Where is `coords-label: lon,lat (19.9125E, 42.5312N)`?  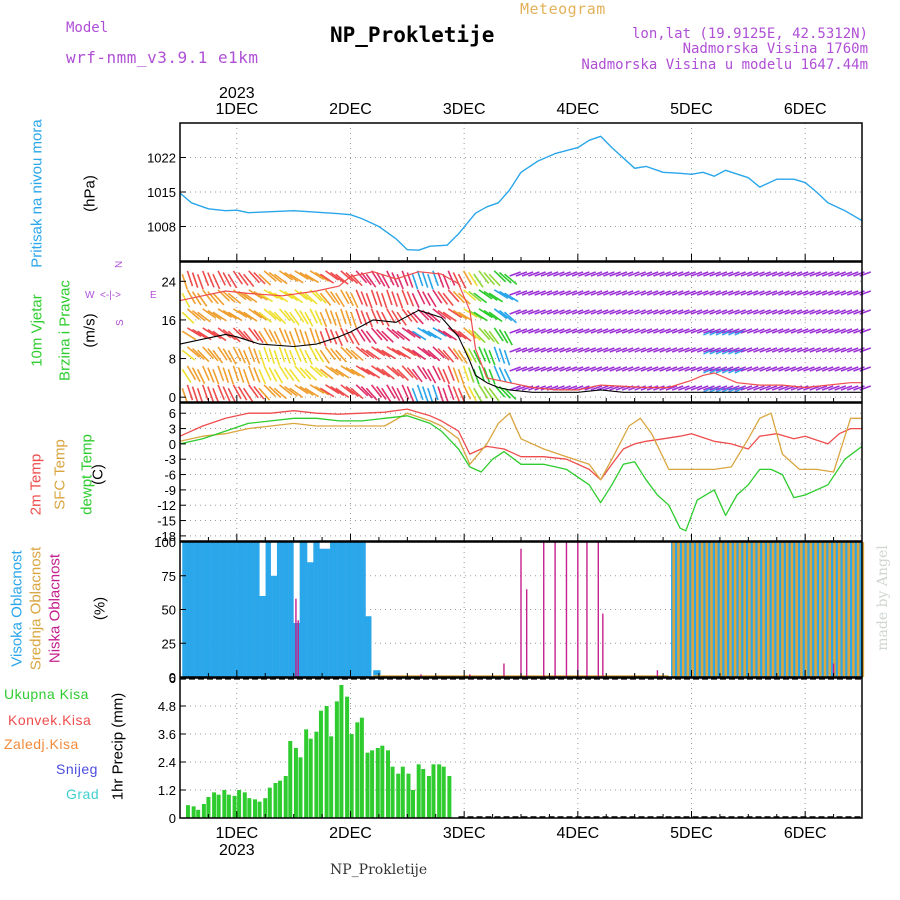
coords-label: lon,lat (19.9125E, 42.5312N) is located at coordinates (749, 34).